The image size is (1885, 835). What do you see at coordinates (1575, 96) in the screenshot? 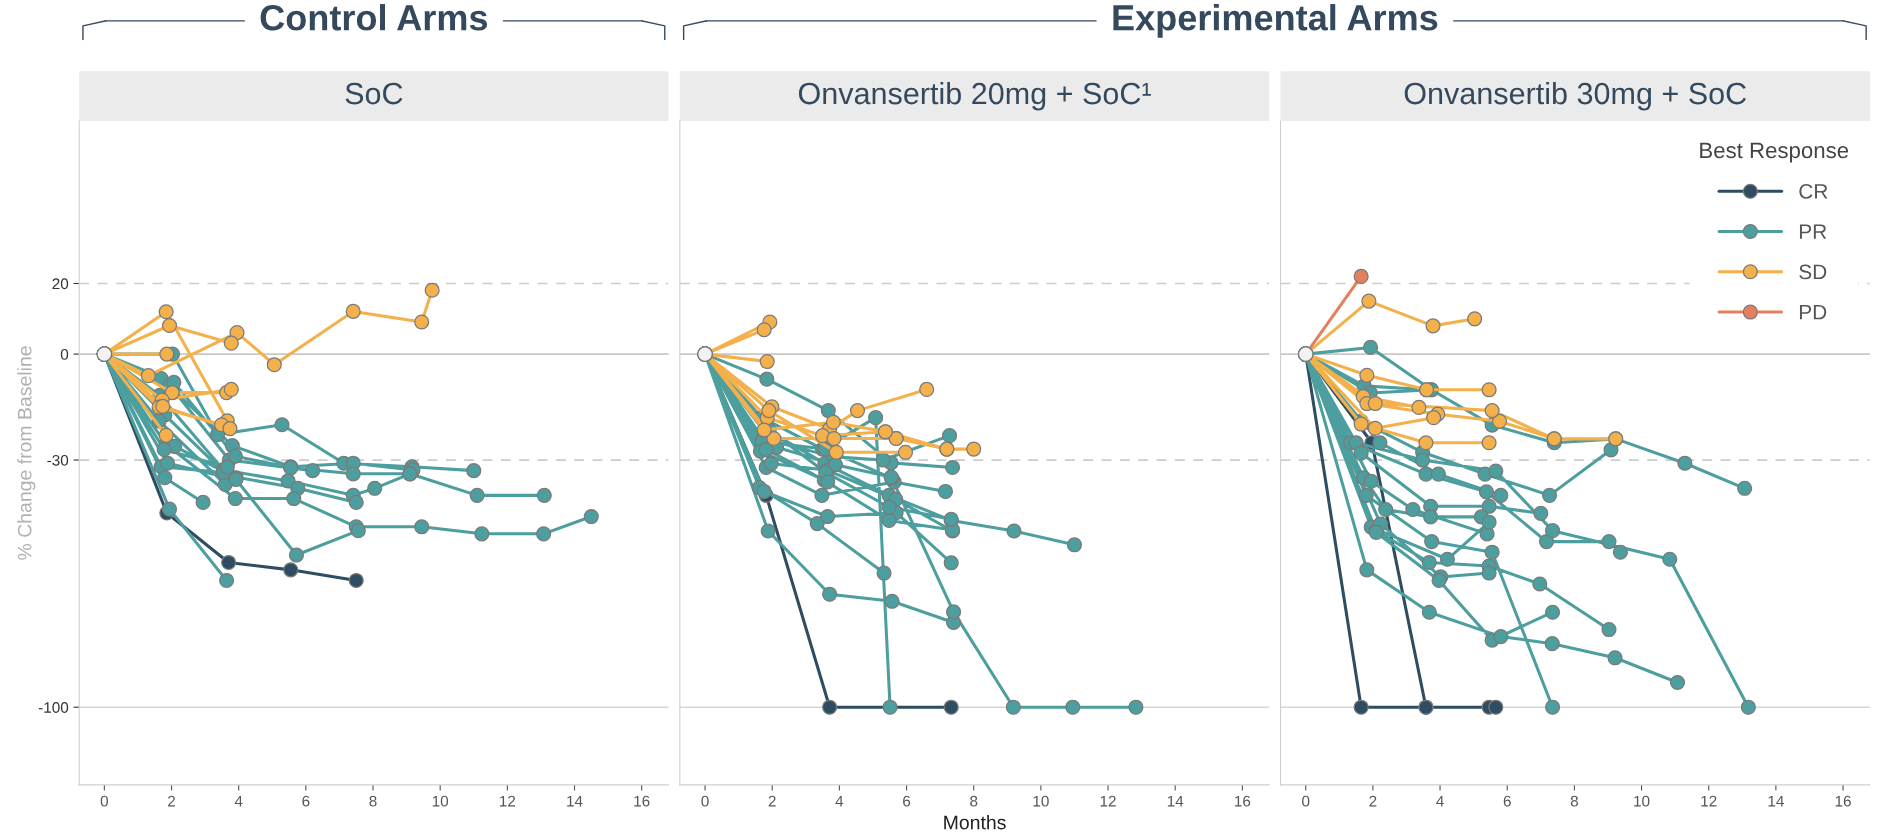
I see `chart-title: Onvansertib 30mg + SoC` at bounding box center [1575, 96].